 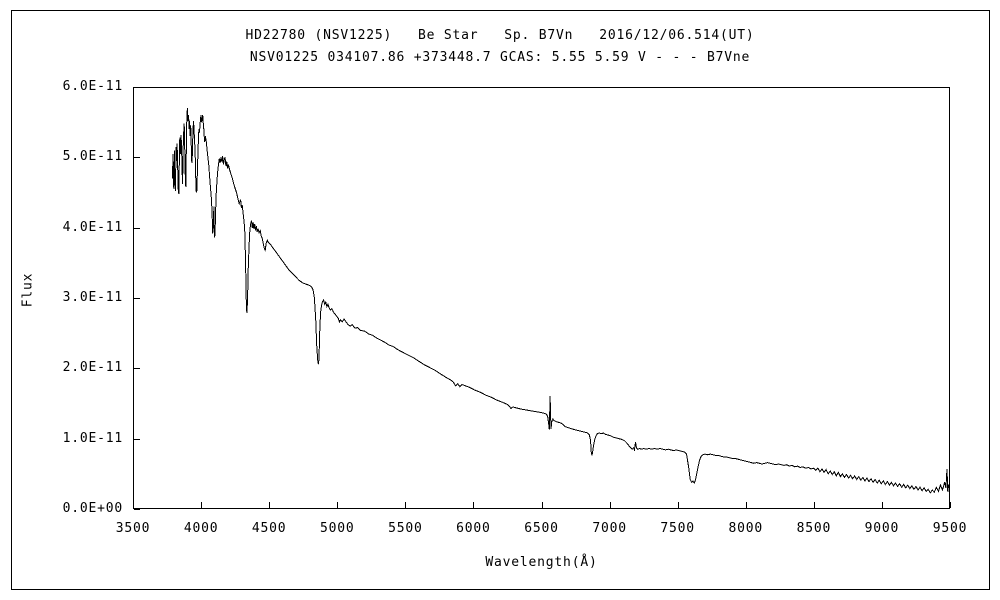 What do you see at coordinates (405, 528) in the screenshot?
I see `x-tick-label: 5500` at bounding box center [405, 528].